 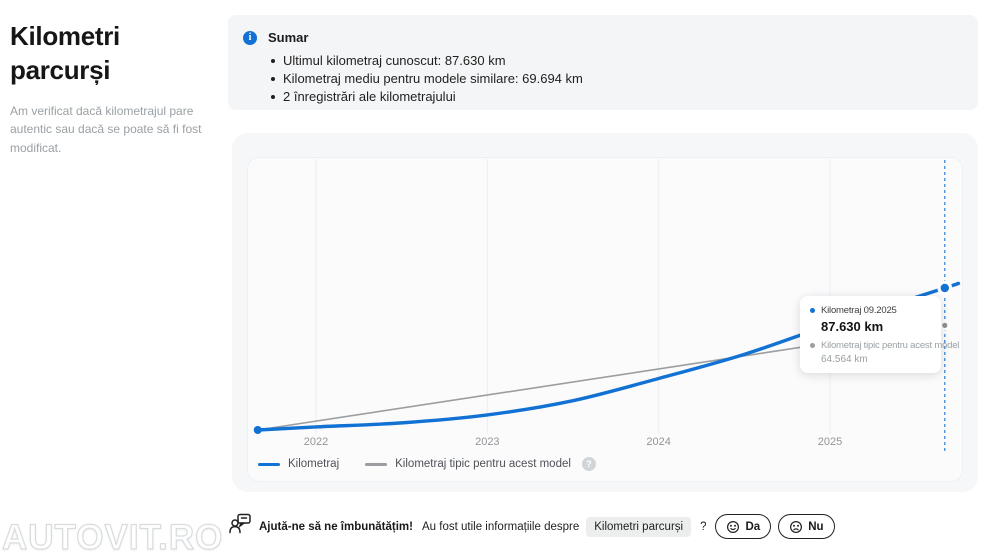 What do you see at coordinates (501, 526) in the screenshot?
I see `feedback-prompt: Au fost utile informațiile despre` at bounding box center [501, 526].